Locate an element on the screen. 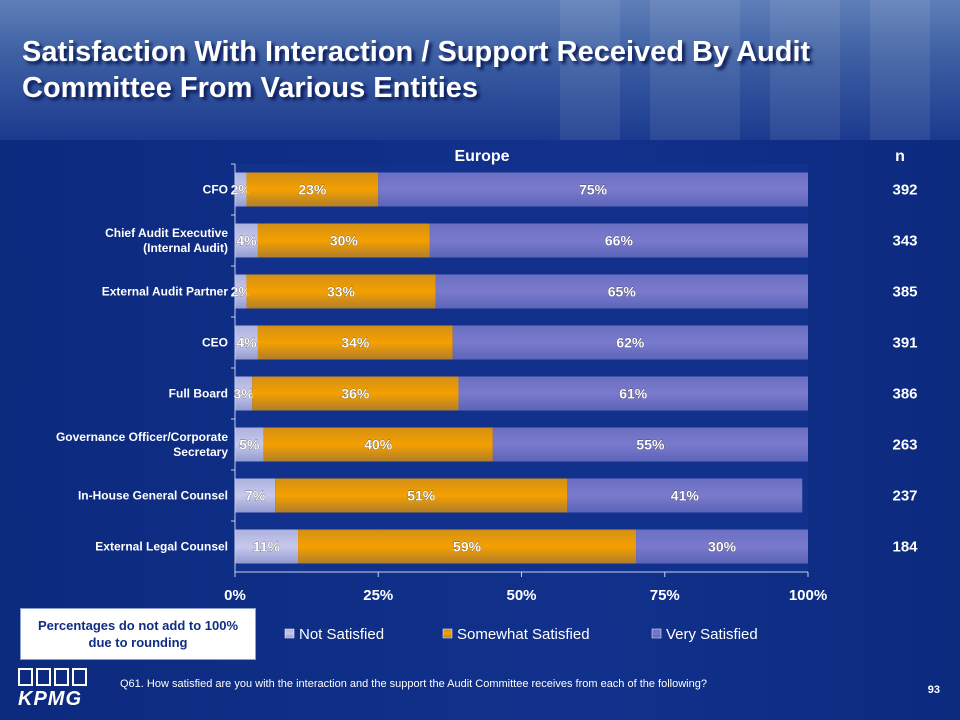 This screenshot has width=960, height=720. category-label: In-House General Counsel is located at coordinates (153, 496).